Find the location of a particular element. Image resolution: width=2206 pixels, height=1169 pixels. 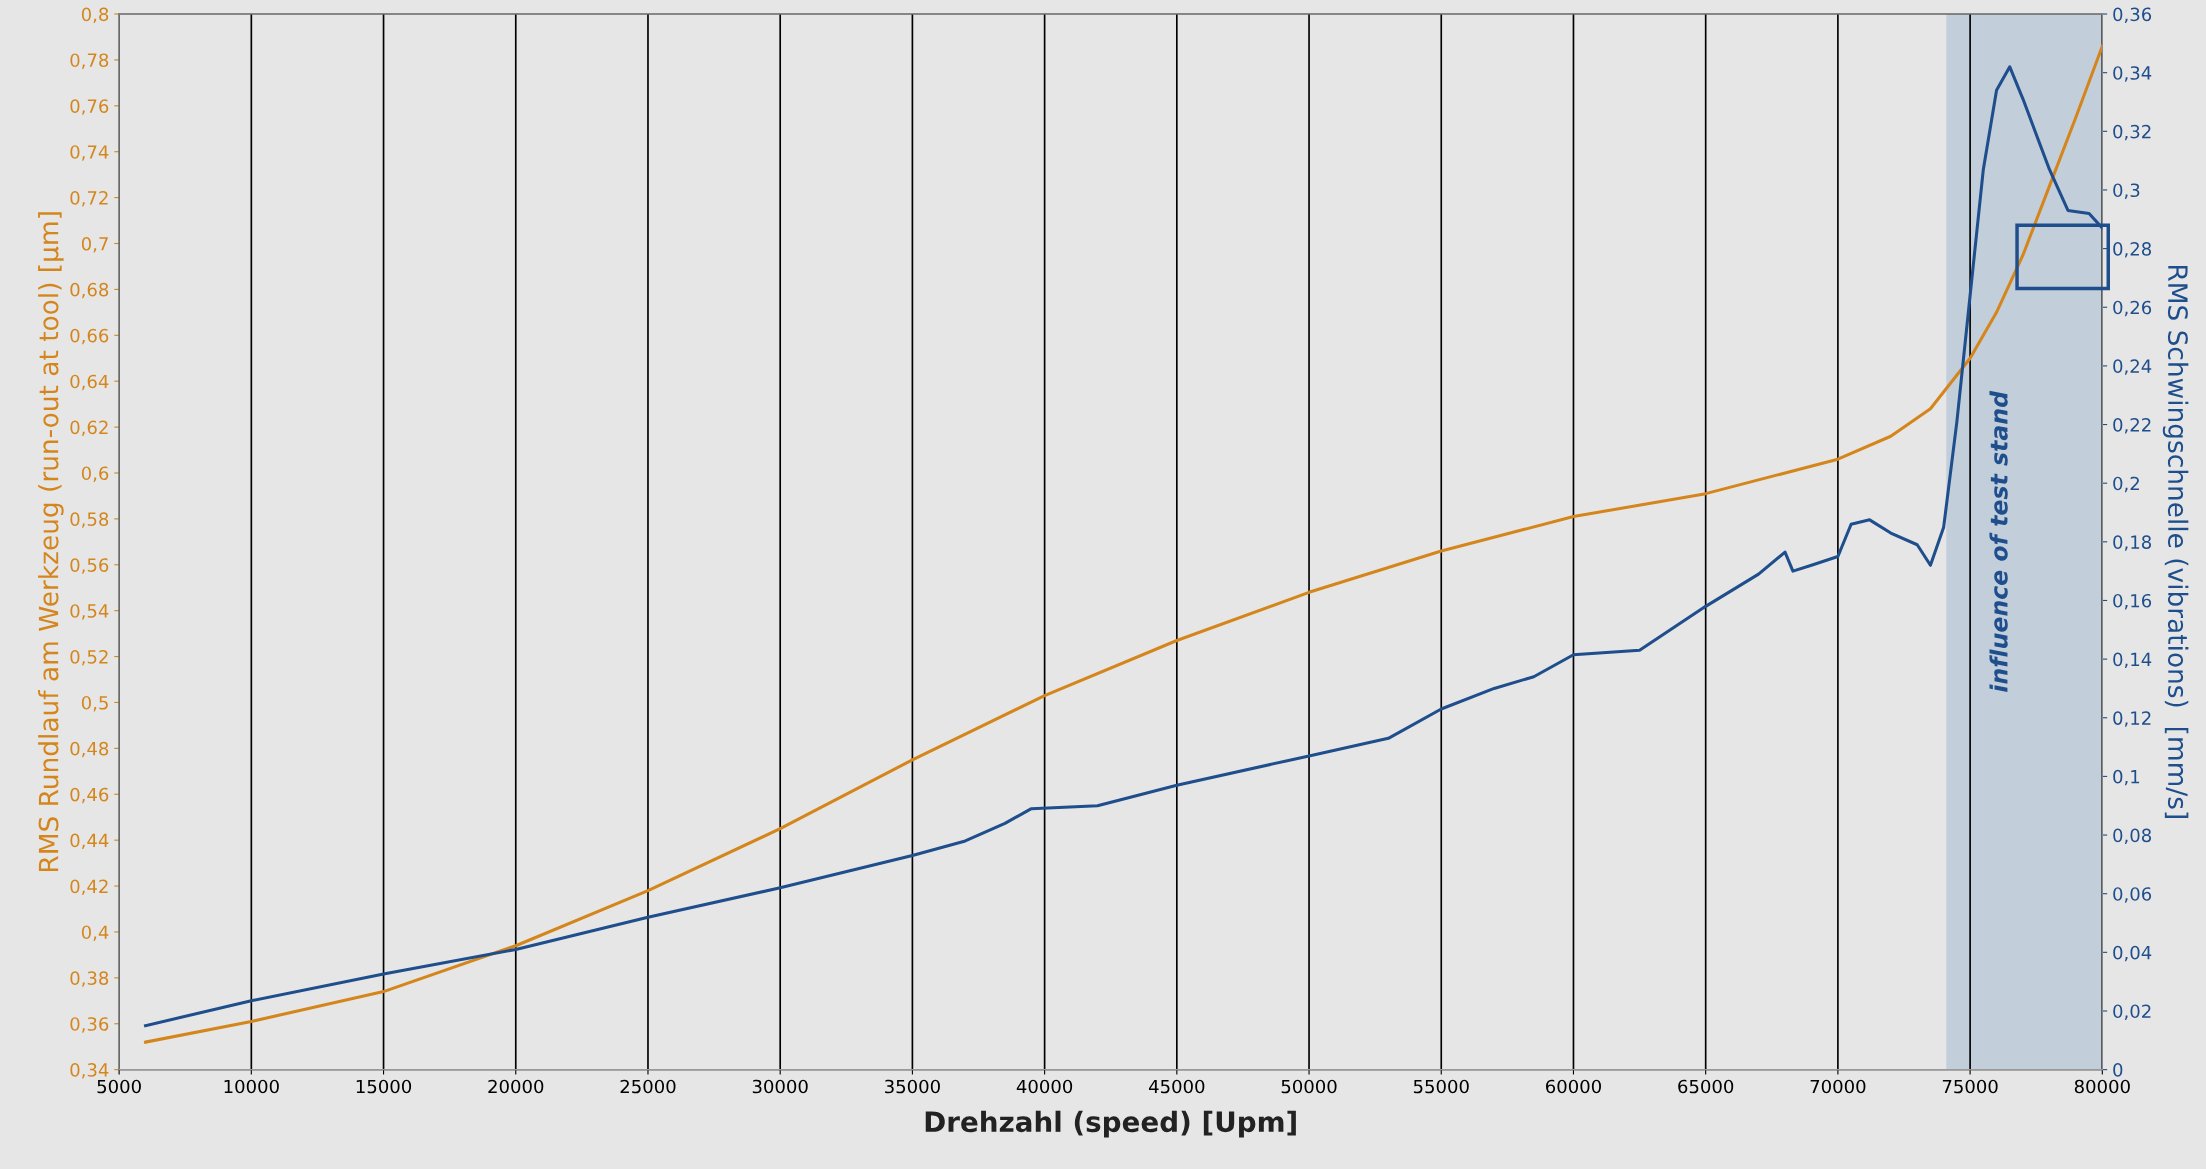

x-tick-label: 55000 is located at coordinates (1441, 1086).